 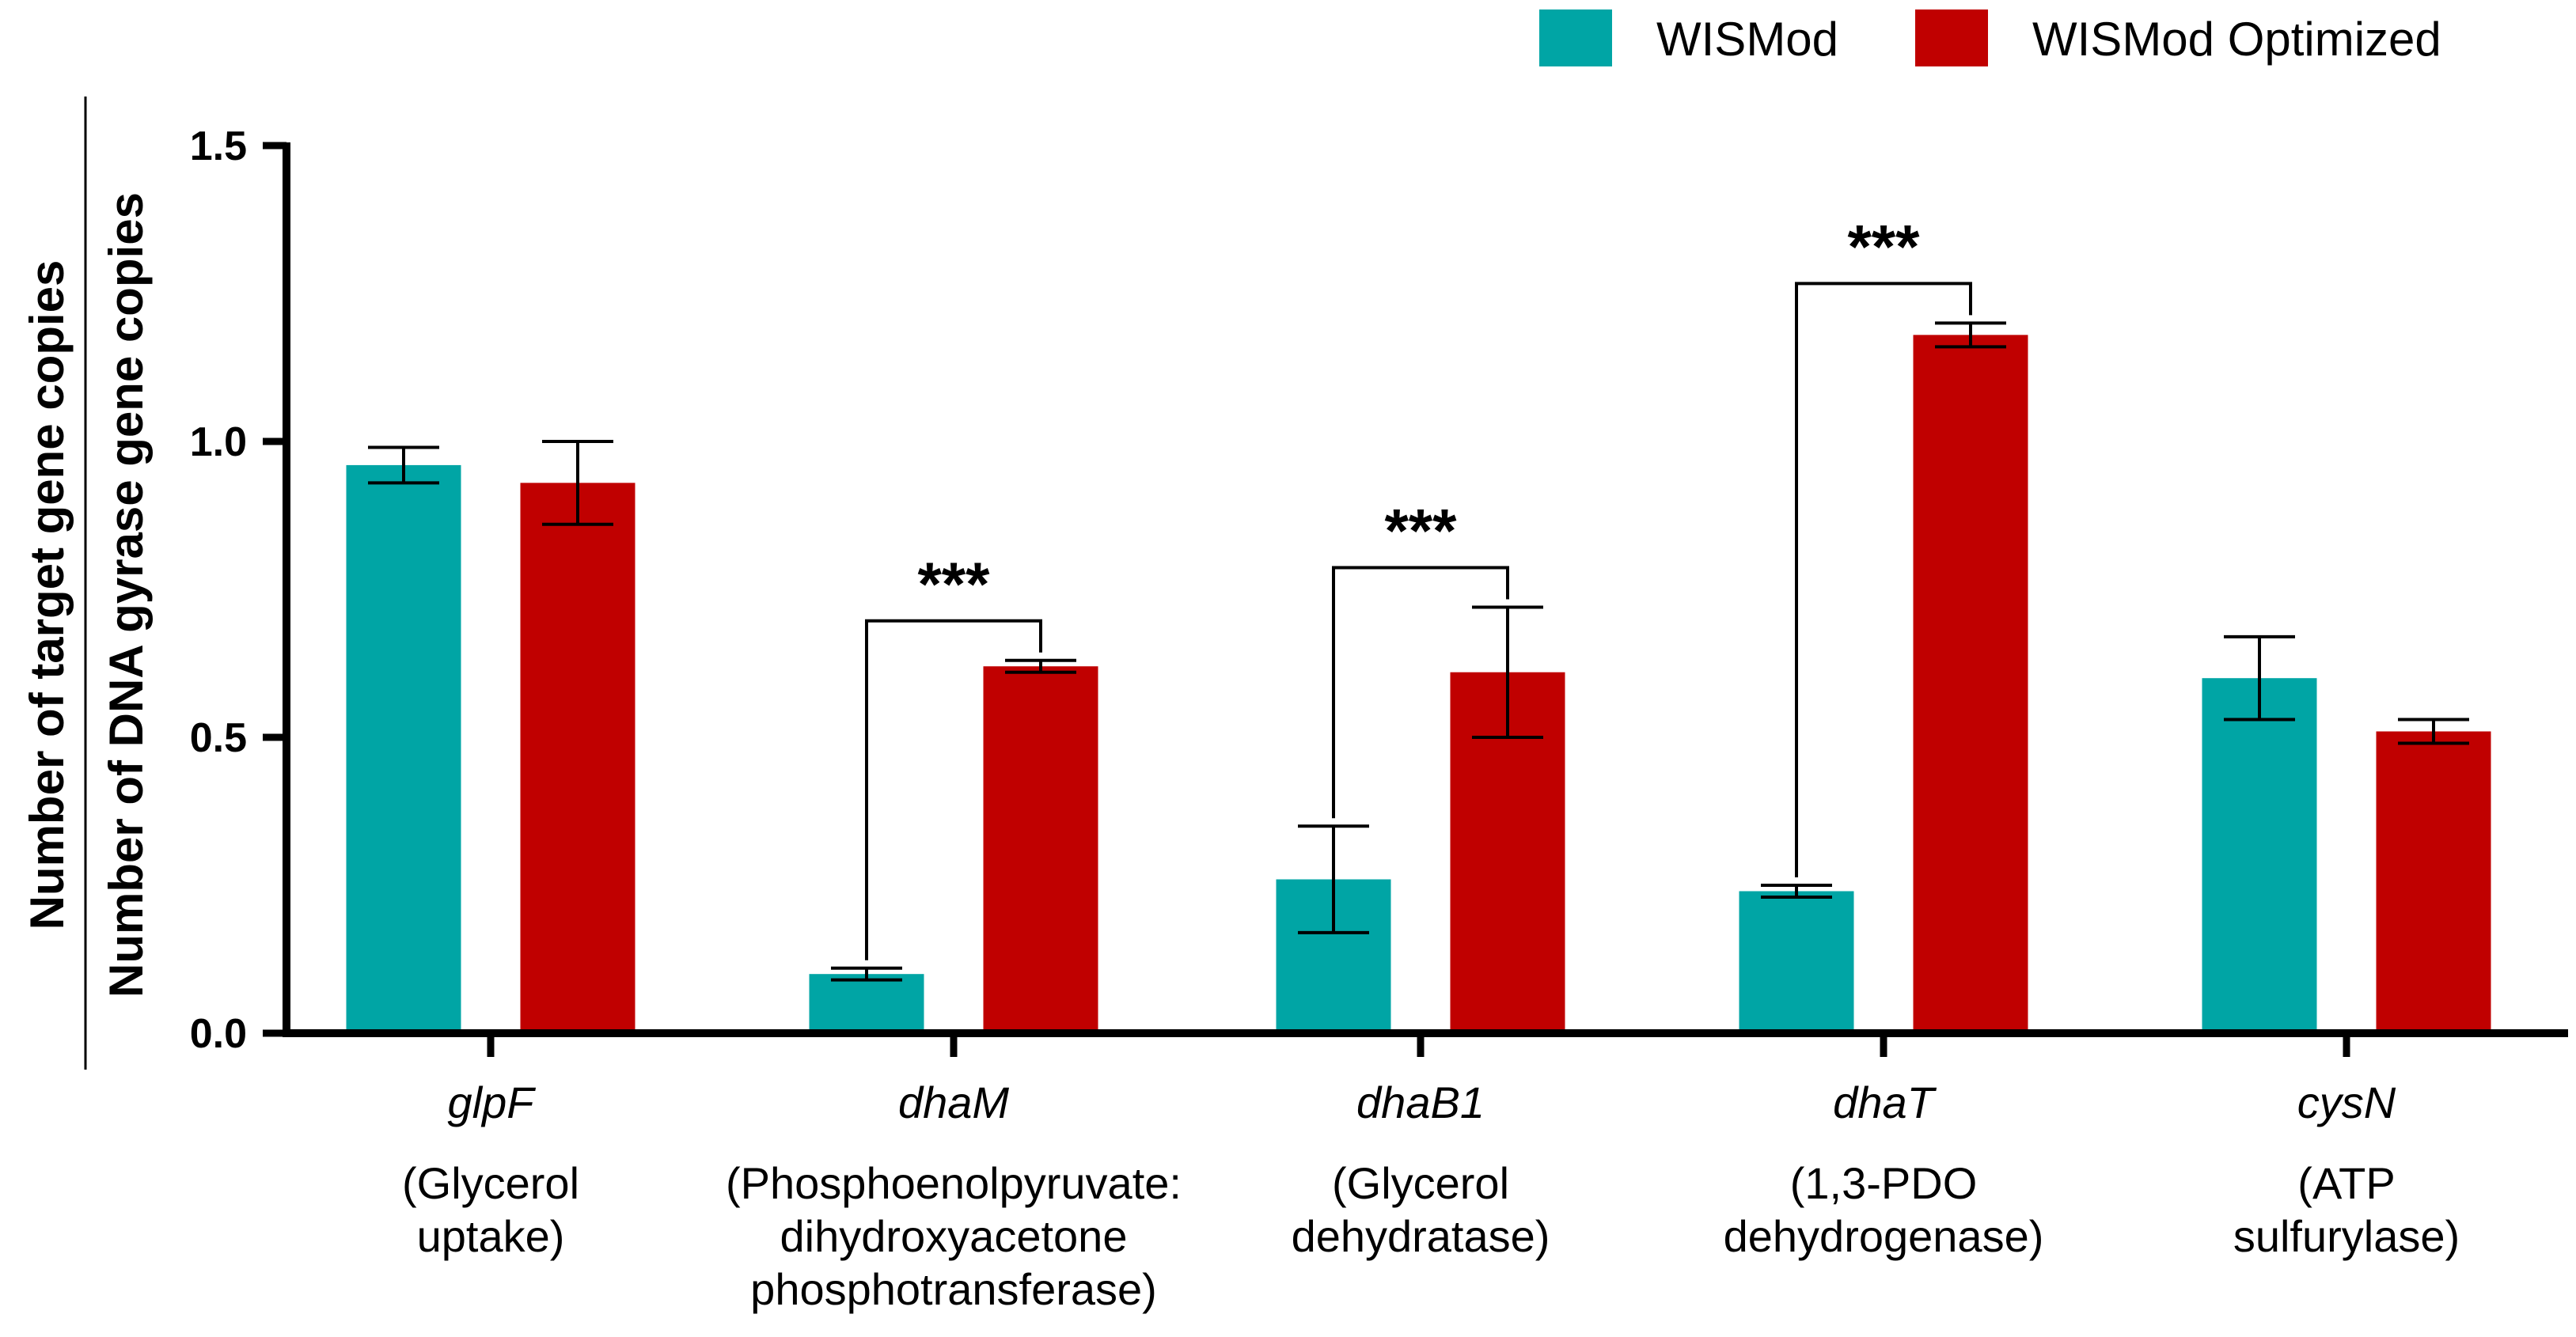 I want to click on x-tick-label-description: dehydratase), so click(x=1421, y=1236).